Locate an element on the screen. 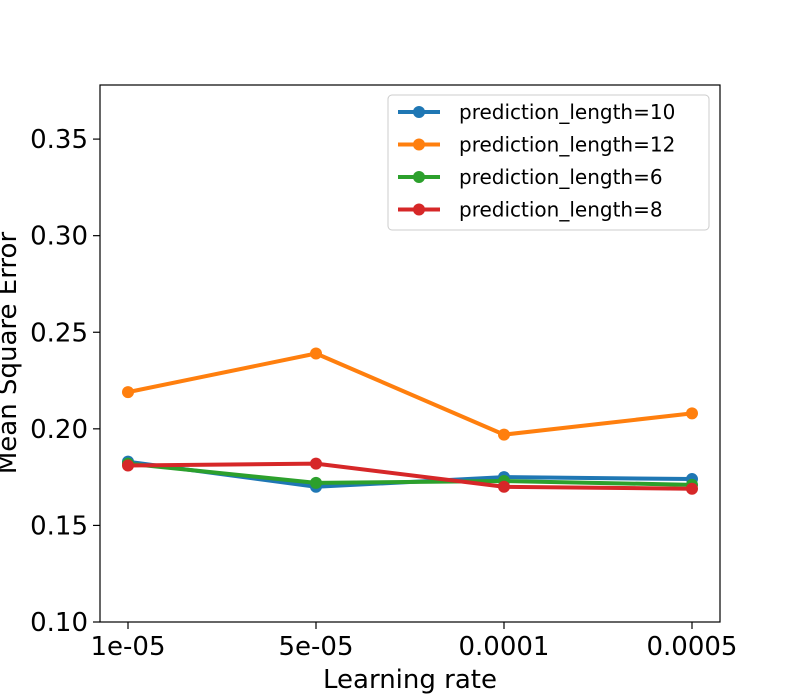 The height and width of the screenshot is (700, 800). legend-label: prediction_length=6 is located at coordinates (561, 177).